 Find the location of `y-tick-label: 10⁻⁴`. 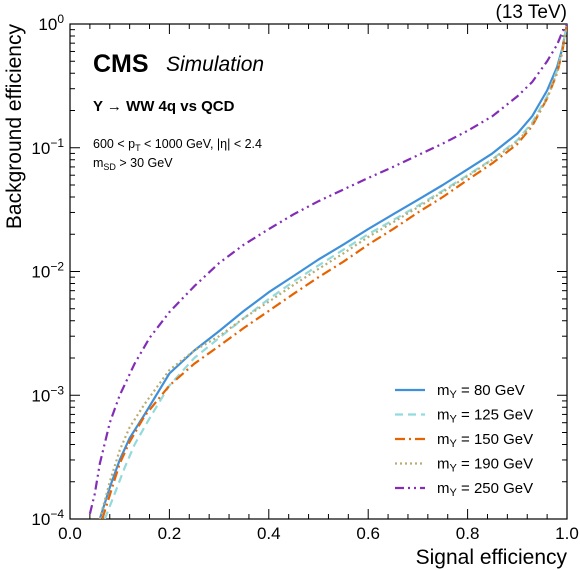

y-tick-label: 10⁻⁴ is located at coordinates (47, 518).